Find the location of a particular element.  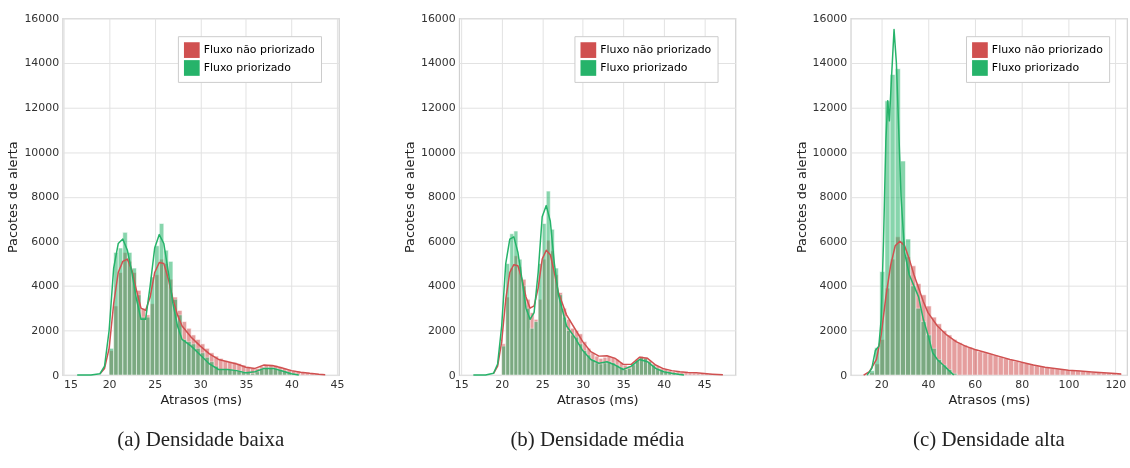

x-tick-label: 80 is located at coordinates (1022, 385).